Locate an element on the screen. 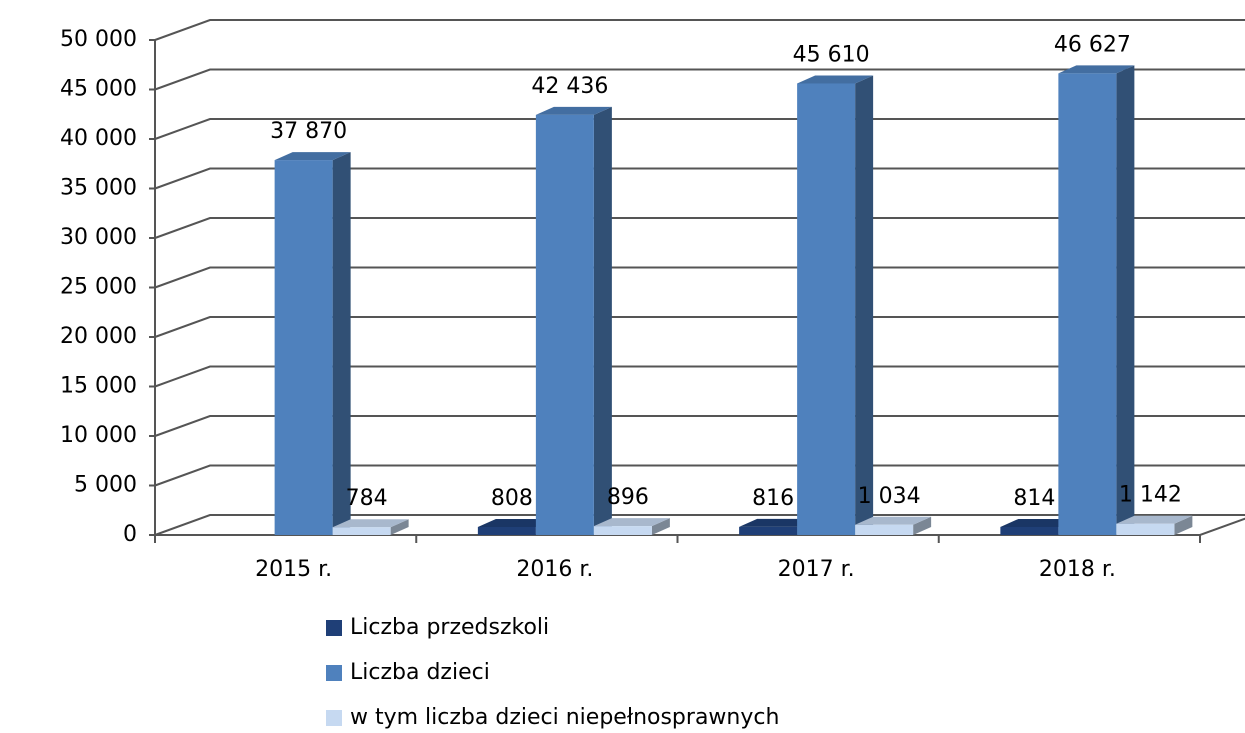 The height and width of the screenshot is (733, 1245). legend-label: Liczba dzieci is located at coordinates (420, 672).